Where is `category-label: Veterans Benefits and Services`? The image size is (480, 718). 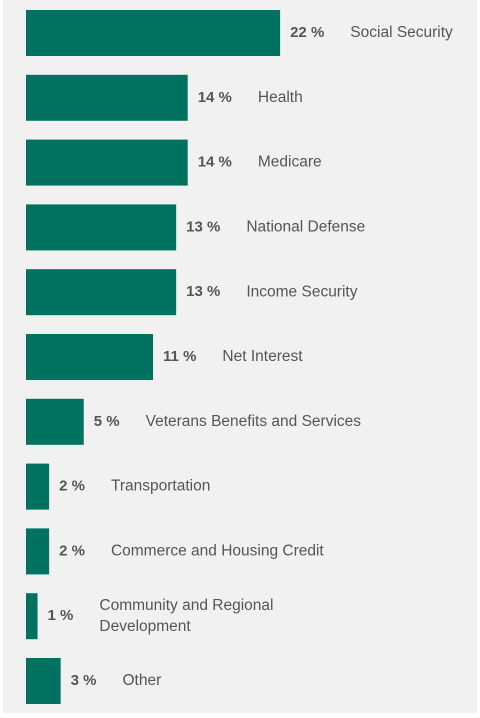 category-label: Veterans Benefits and Services is located at coordinates (254, 421).